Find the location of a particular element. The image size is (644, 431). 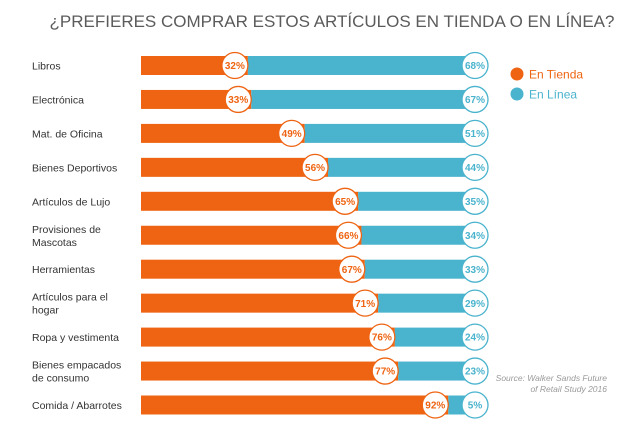

category-label: Mat. de Oficina is located at coordinates (67, 134).